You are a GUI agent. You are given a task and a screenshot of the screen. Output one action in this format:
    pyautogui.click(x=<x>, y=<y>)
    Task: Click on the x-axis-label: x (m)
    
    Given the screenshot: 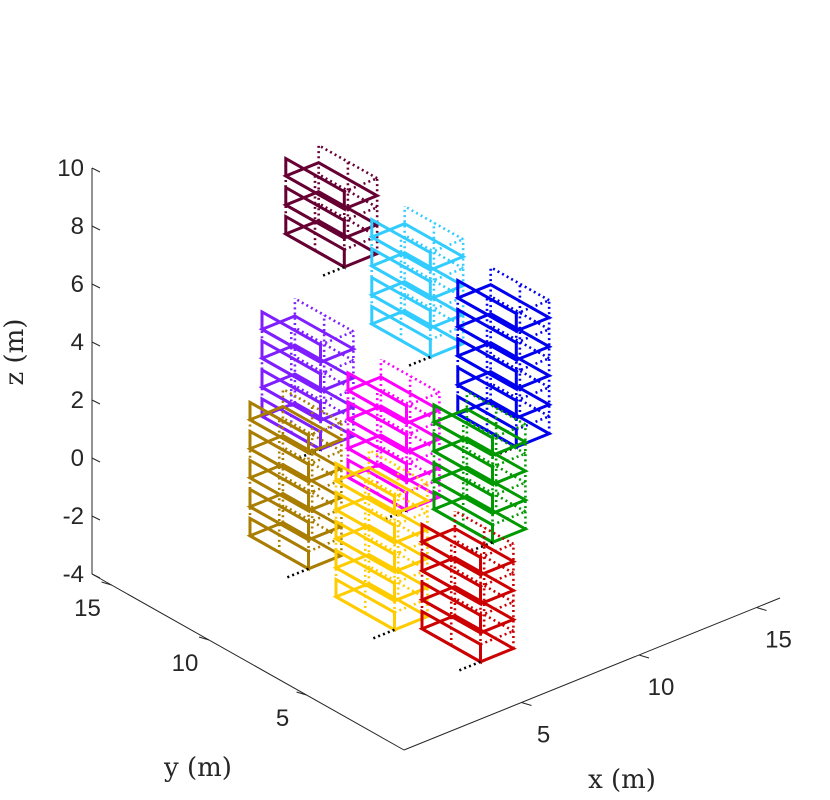 What is the action you would take?
    pyautogui.click(x=622, y=780)
    